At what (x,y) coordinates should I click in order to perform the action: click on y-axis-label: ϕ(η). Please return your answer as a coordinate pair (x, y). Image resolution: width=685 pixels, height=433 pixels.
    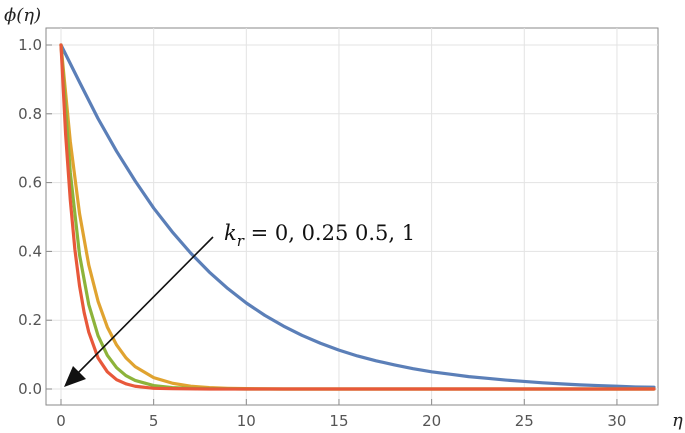
    Looking at the image, I should click on (22, 15).